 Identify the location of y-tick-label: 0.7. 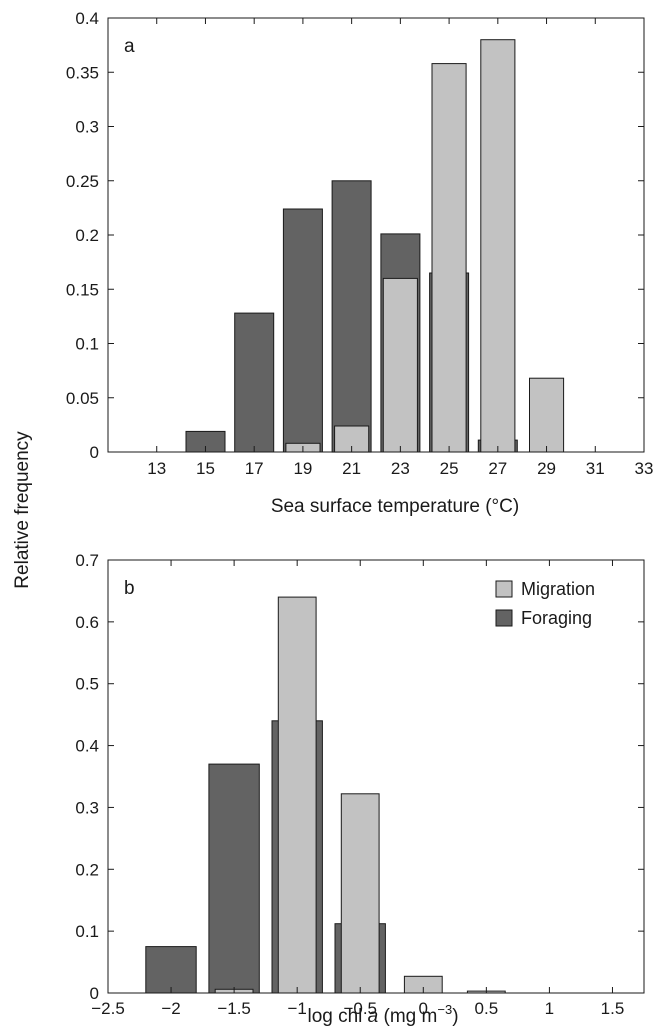
(87, 560).